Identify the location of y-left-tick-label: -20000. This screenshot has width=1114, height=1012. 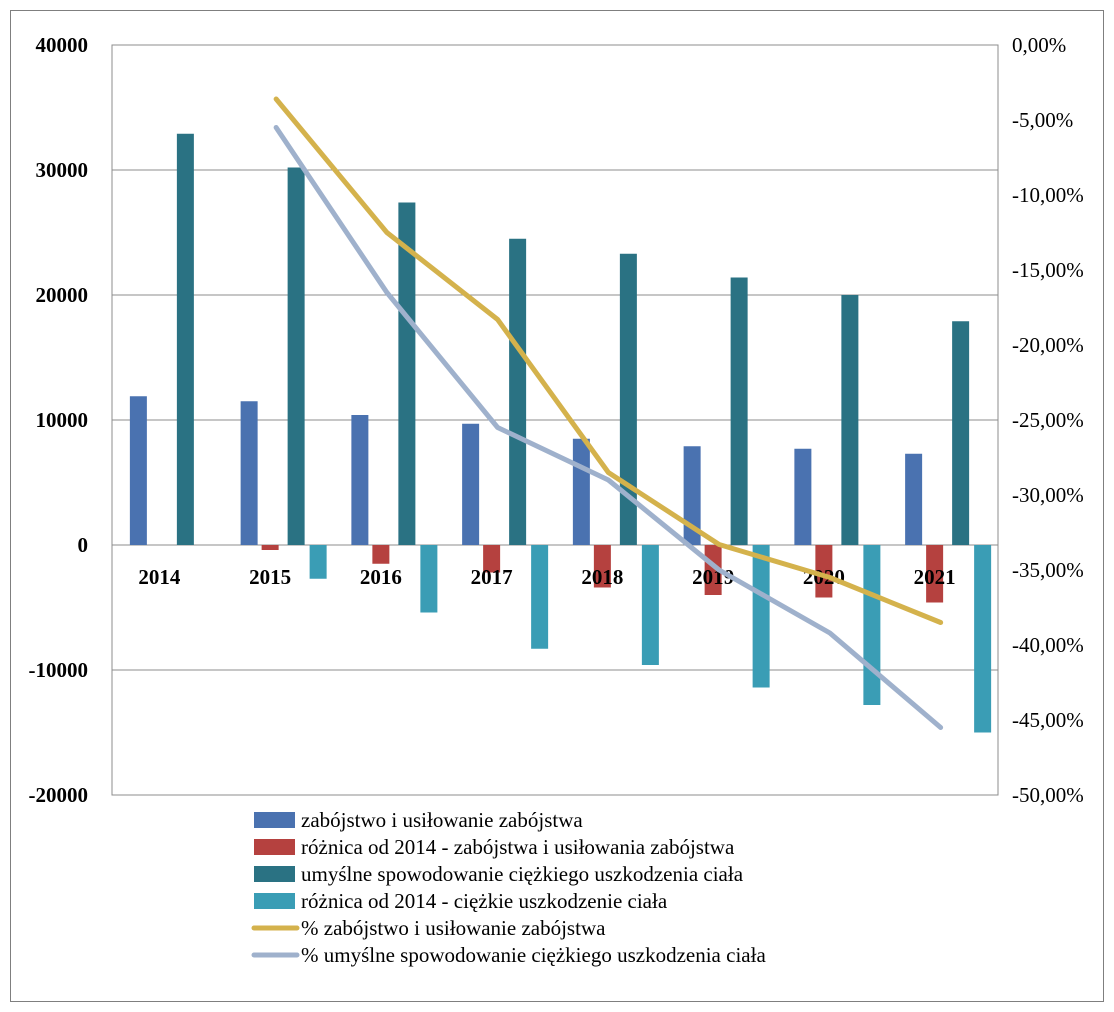
(59, 795).